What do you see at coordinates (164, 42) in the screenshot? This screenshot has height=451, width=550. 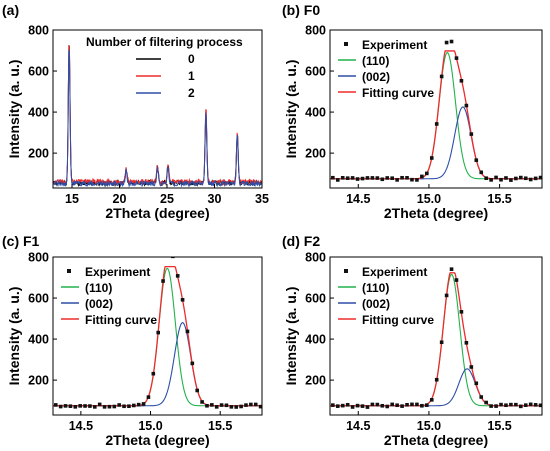 I see `legend-title: Number of filtering process` at bounding box center [164, 42].